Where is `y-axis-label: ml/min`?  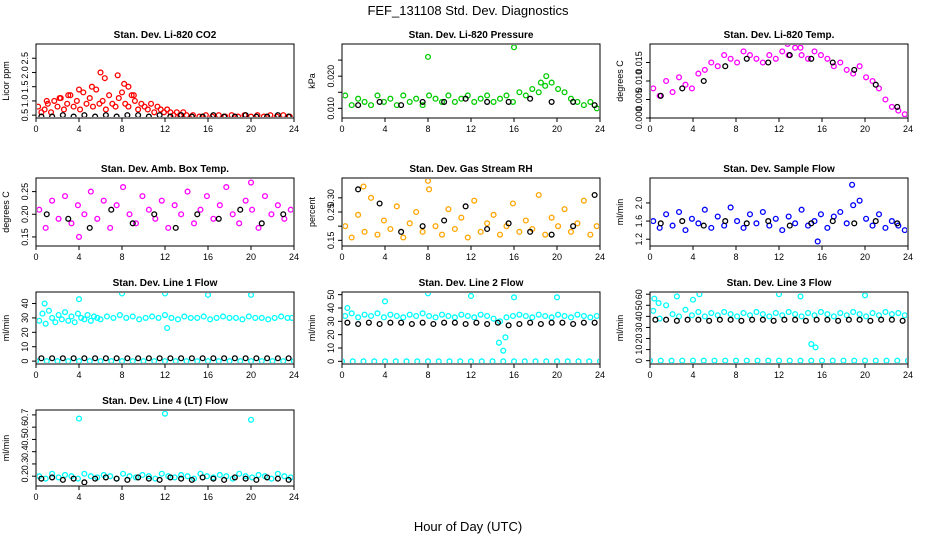
y-axis-label: ml/min is located at coordinates (312, 328).